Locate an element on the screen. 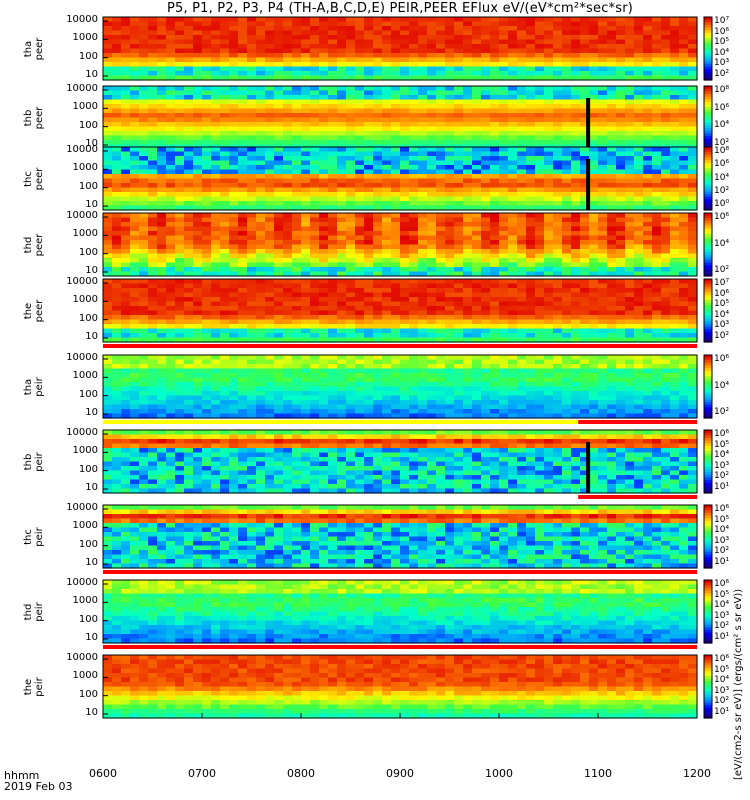  colorbar is located at coordinates (708, 179).